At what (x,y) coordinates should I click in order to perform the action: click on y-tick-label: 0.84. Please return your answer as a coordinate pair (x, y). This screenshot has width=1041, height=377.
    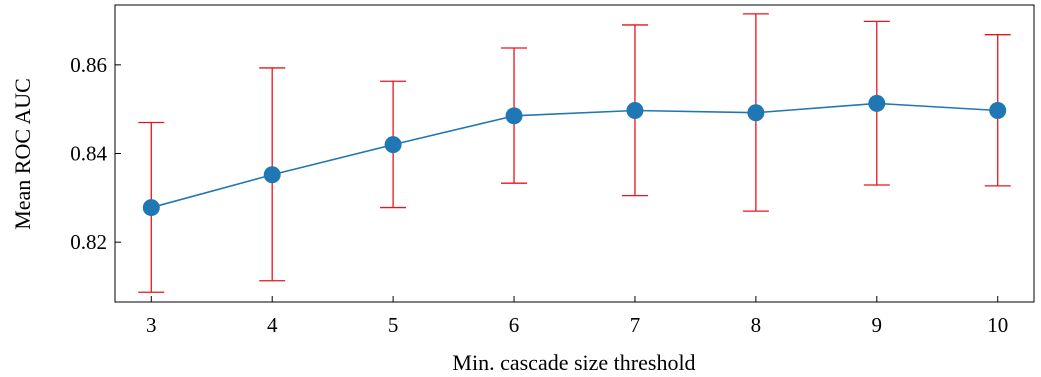
    Looking at the image, I should click on (88, 154).